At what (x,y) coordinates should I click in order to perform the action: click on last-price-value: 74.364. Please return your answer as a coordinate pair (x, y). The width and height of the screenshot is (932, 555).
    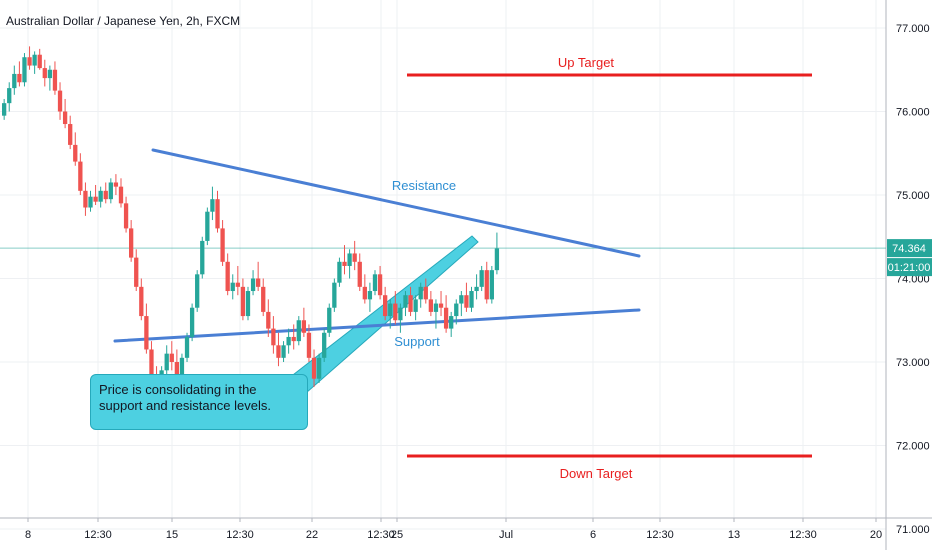
    Looking at the image, I should click on (909, 249).